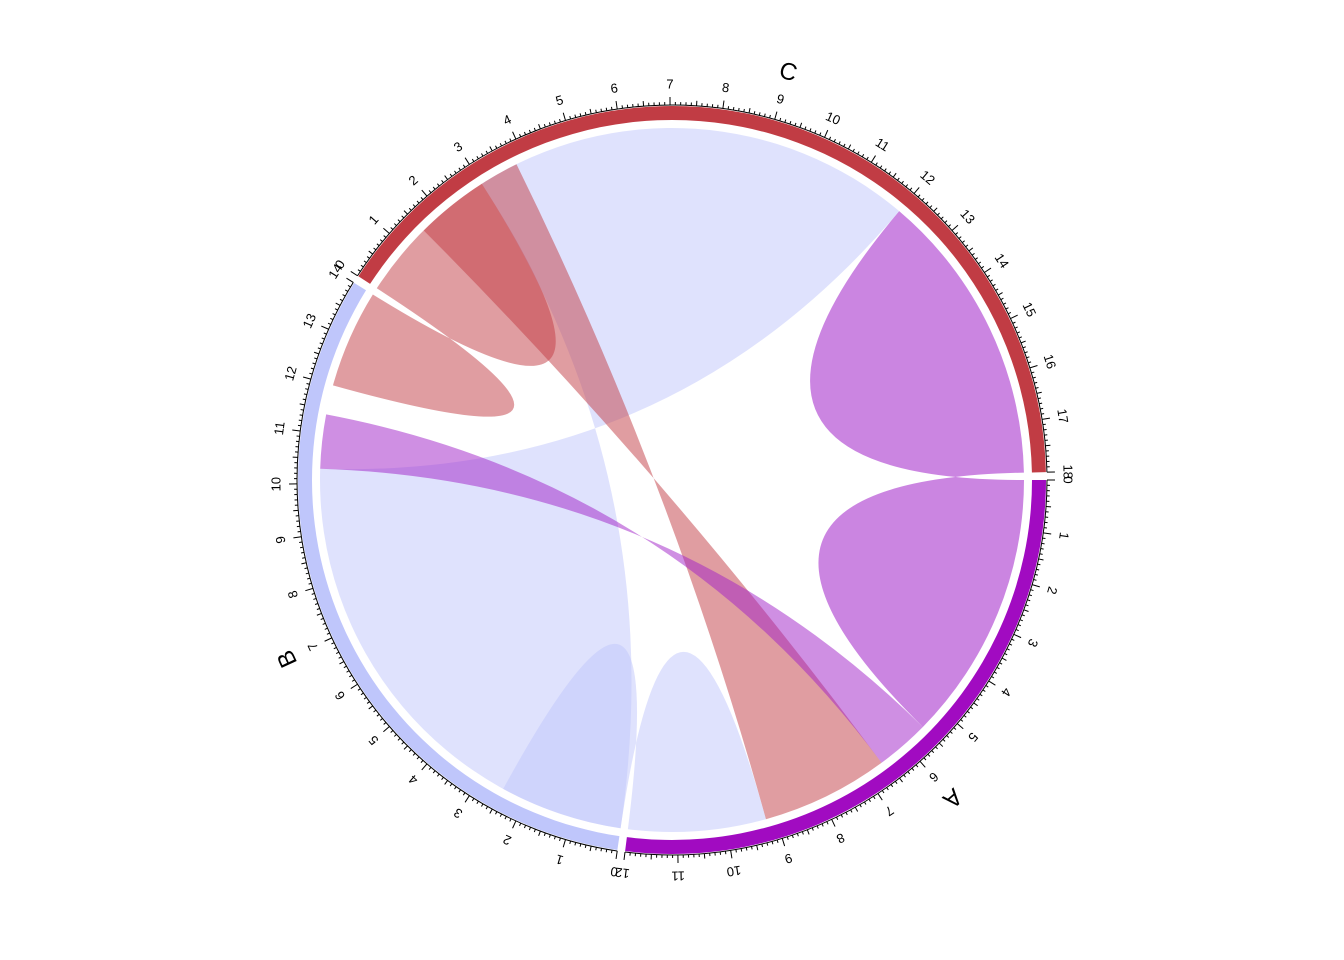 The height and width of the screenshot is (960, 1344). What do you see at coordinates (279, 428) in the screenshot?
I see `tick-label: 11` at bounding box center [279, 428].